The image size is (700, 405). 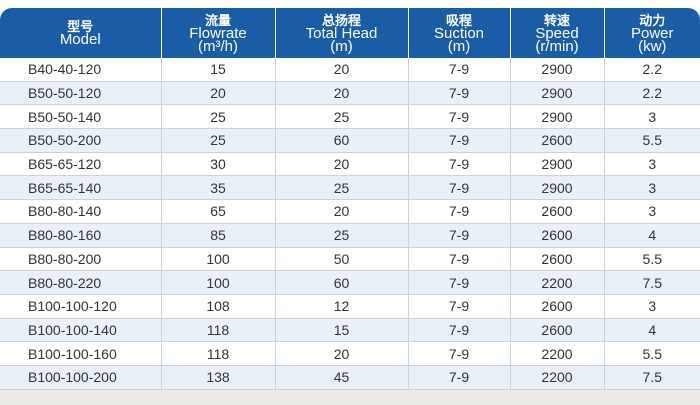 What do you see at coordinates (80, 93) in the screenshot?
I see `cell-model: B50-50-120` at bounding box center [80, 93].